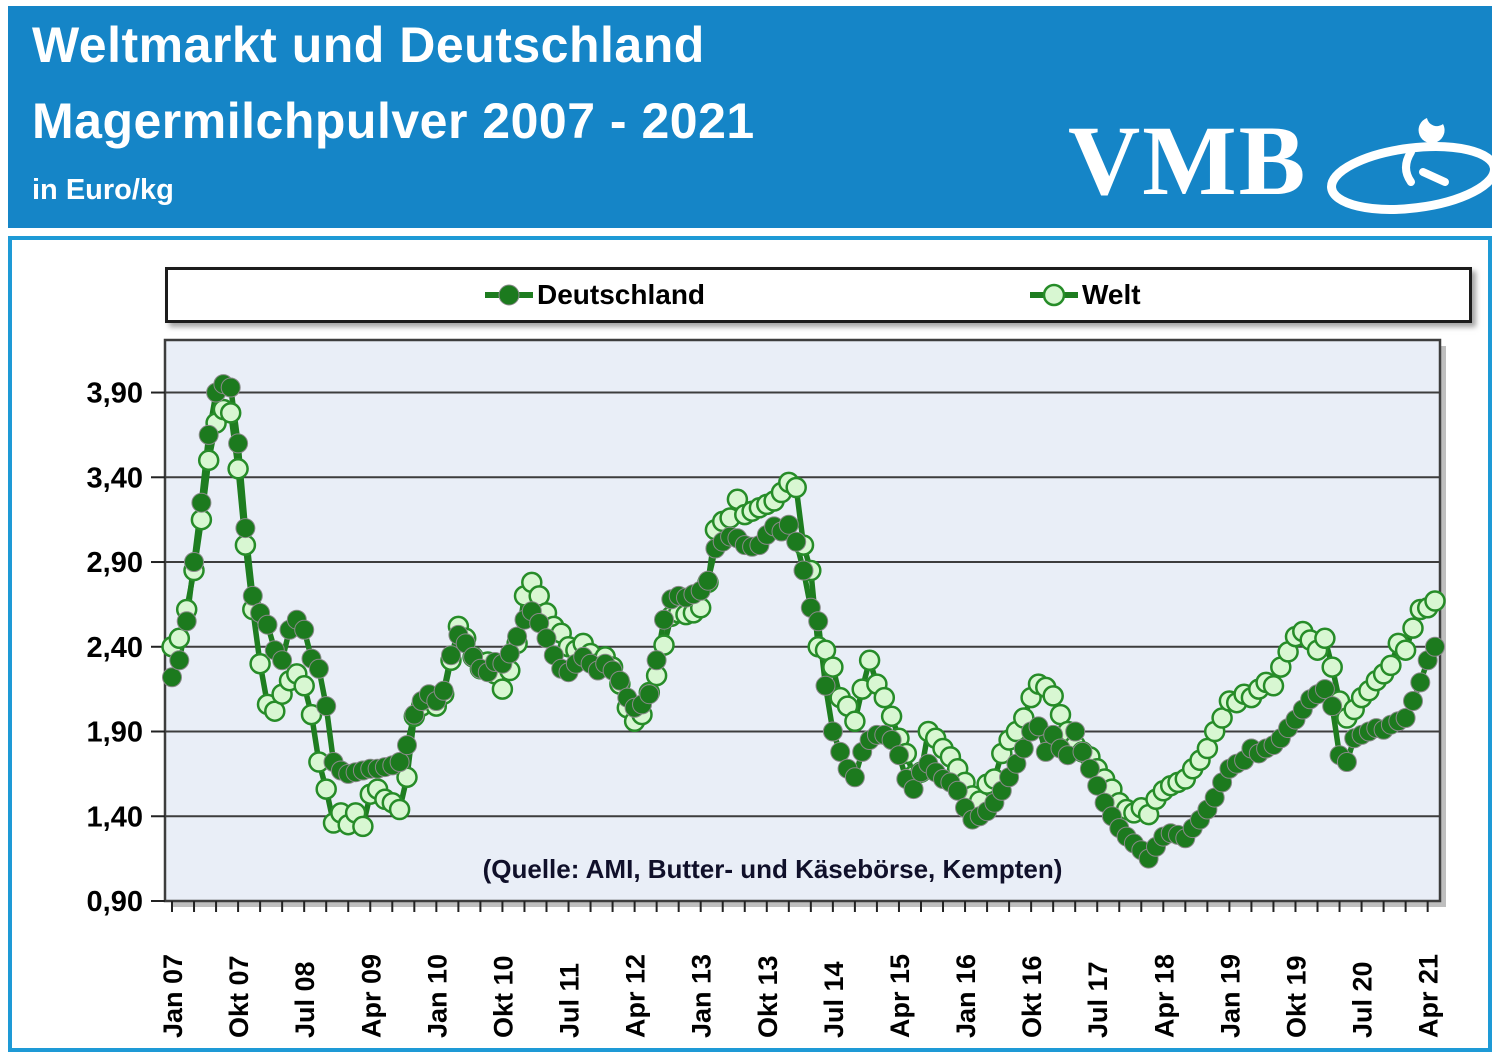 The height and width of the screenshot is (1060, 1500). Describe the element at coordinates (115, 733) in the screenshot. I see `y-axis-label: 1,90` at that location.